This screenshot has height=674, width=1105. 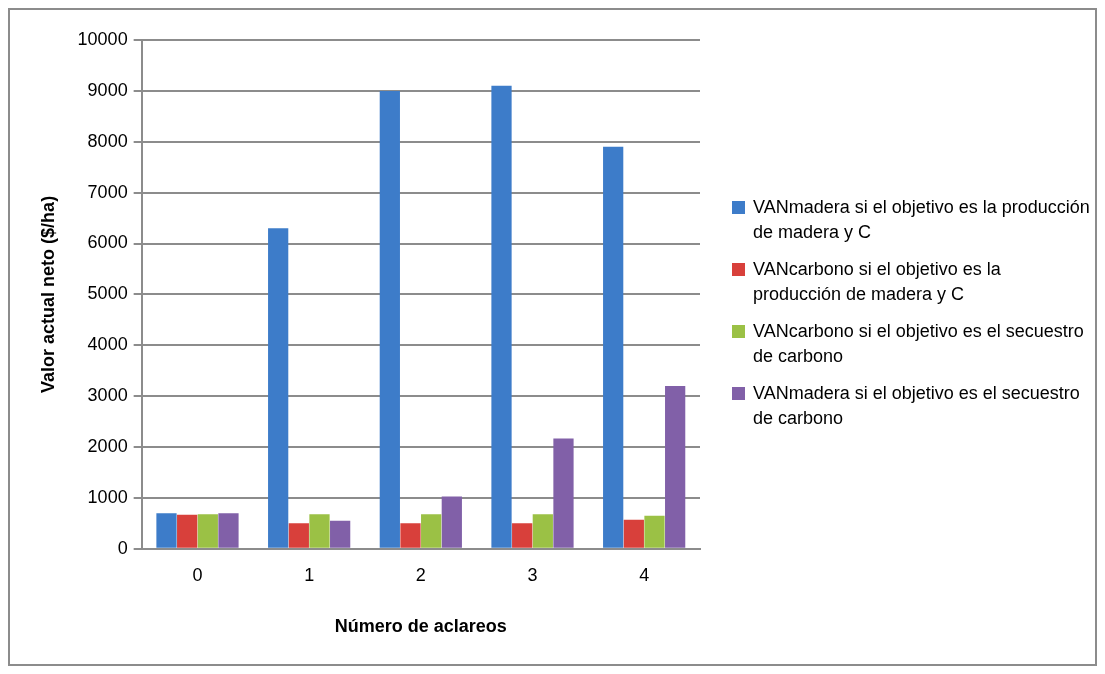 What do you see at coordinates (47, 294) in the screenshot?
I see `y-axis-title: Valor actual neto ($/ha)` at bounding box center [47, 294].